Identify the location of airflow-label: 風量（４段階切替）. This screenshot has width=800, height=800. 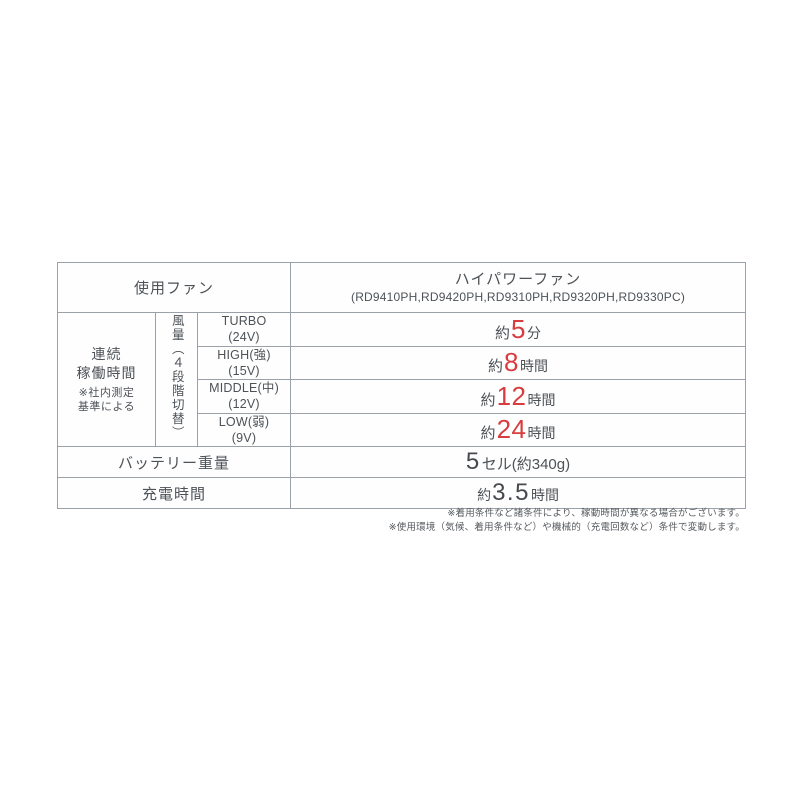
(176, 377).